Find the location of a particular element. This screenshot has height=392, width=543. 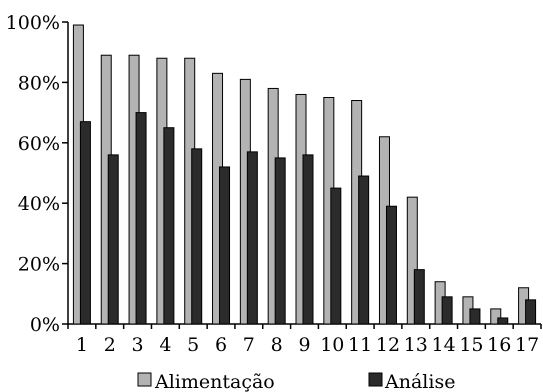

y-tick-label: 20% is located at coordinates (39, 265).